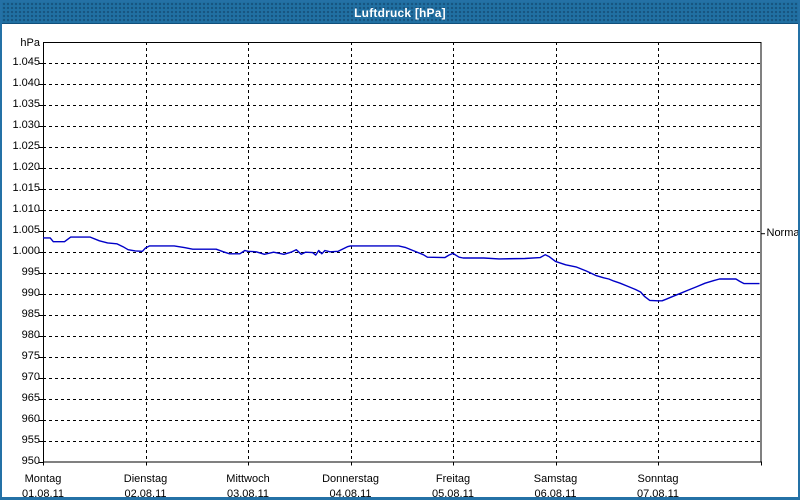  Describe the element at coordinates (26, 146) in the screenshot. I see `y-axis-tick-label: 1.025` at that location.